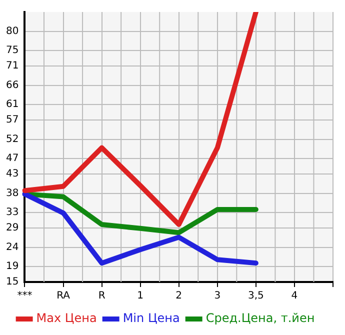 The height and width of the screenshot is (335, 345). I want to click on y-tick-label: 52, so click(12, 139).